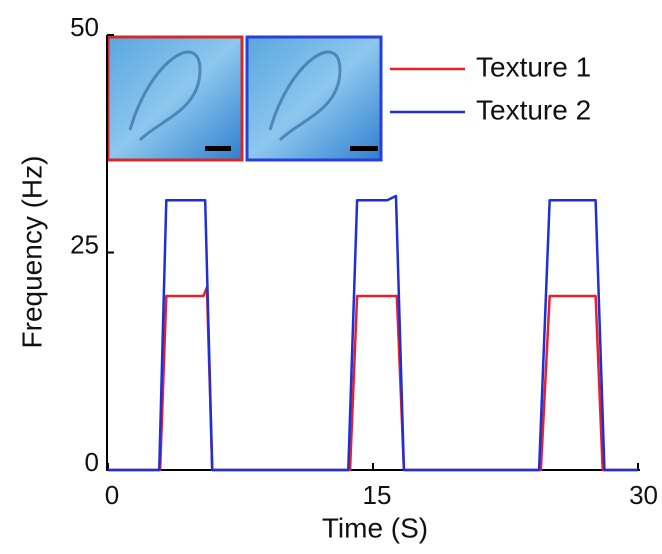 This screenshot has height=554, width=662. Describe the element at coordinates (31, 252) in the screenshot. I see `y-axis-title: Frequency (Hz)` at that location.